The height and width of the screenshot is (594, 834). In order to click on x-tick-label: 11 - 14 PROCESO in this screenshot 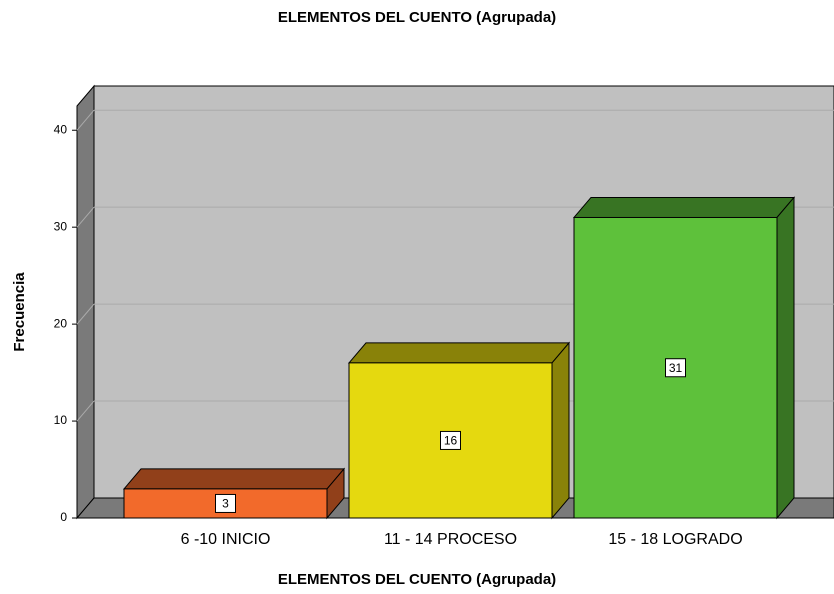, I will do `click(450, 539)`.